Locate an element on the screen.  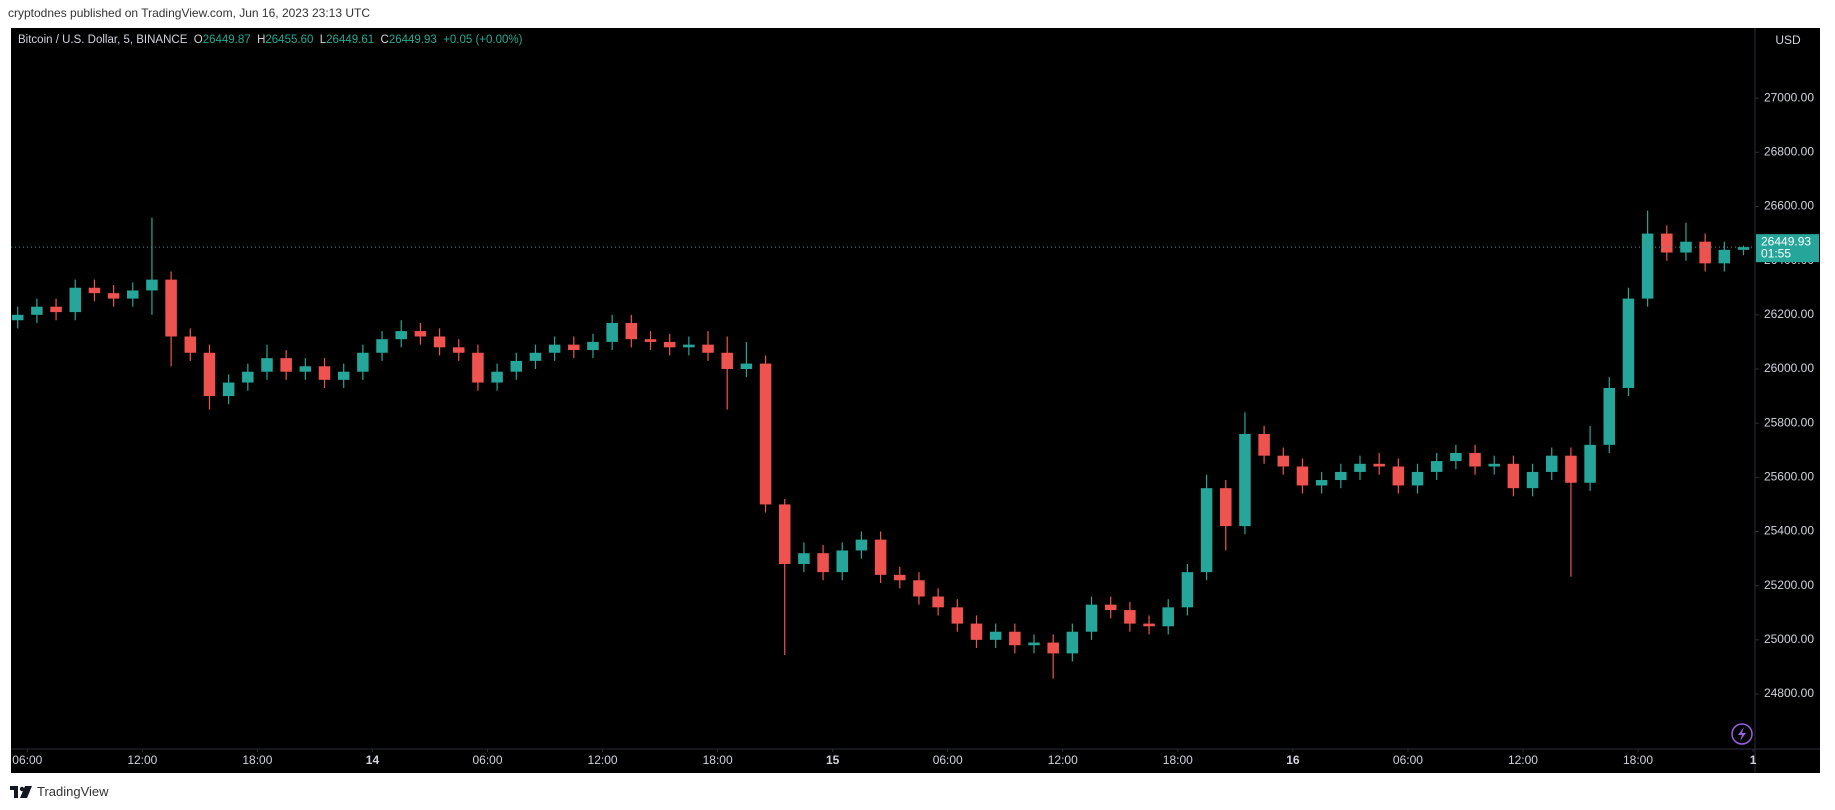
countdown: 01:55 is located at coordinates (1776, 253).